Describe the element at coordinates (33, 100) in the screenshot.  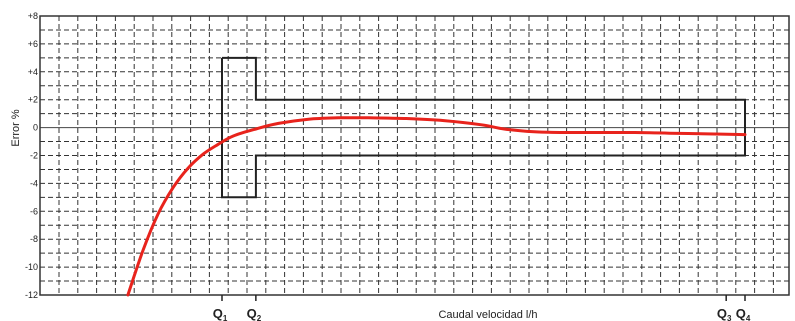
I see `y-tick-label: +2` at that location.